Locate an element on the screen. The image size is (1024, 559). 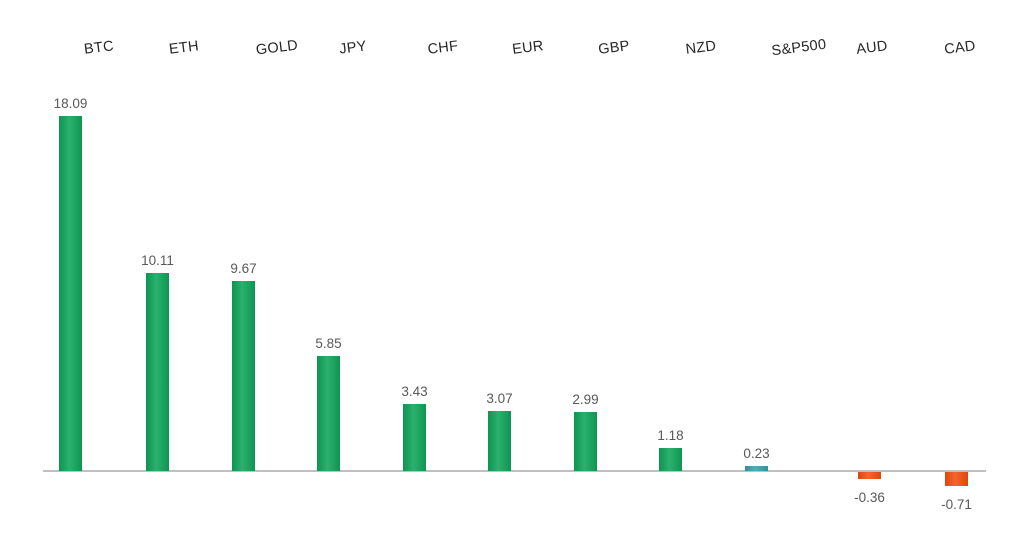
value-label-chf: 3.43 is located at coordinates (414, 391).